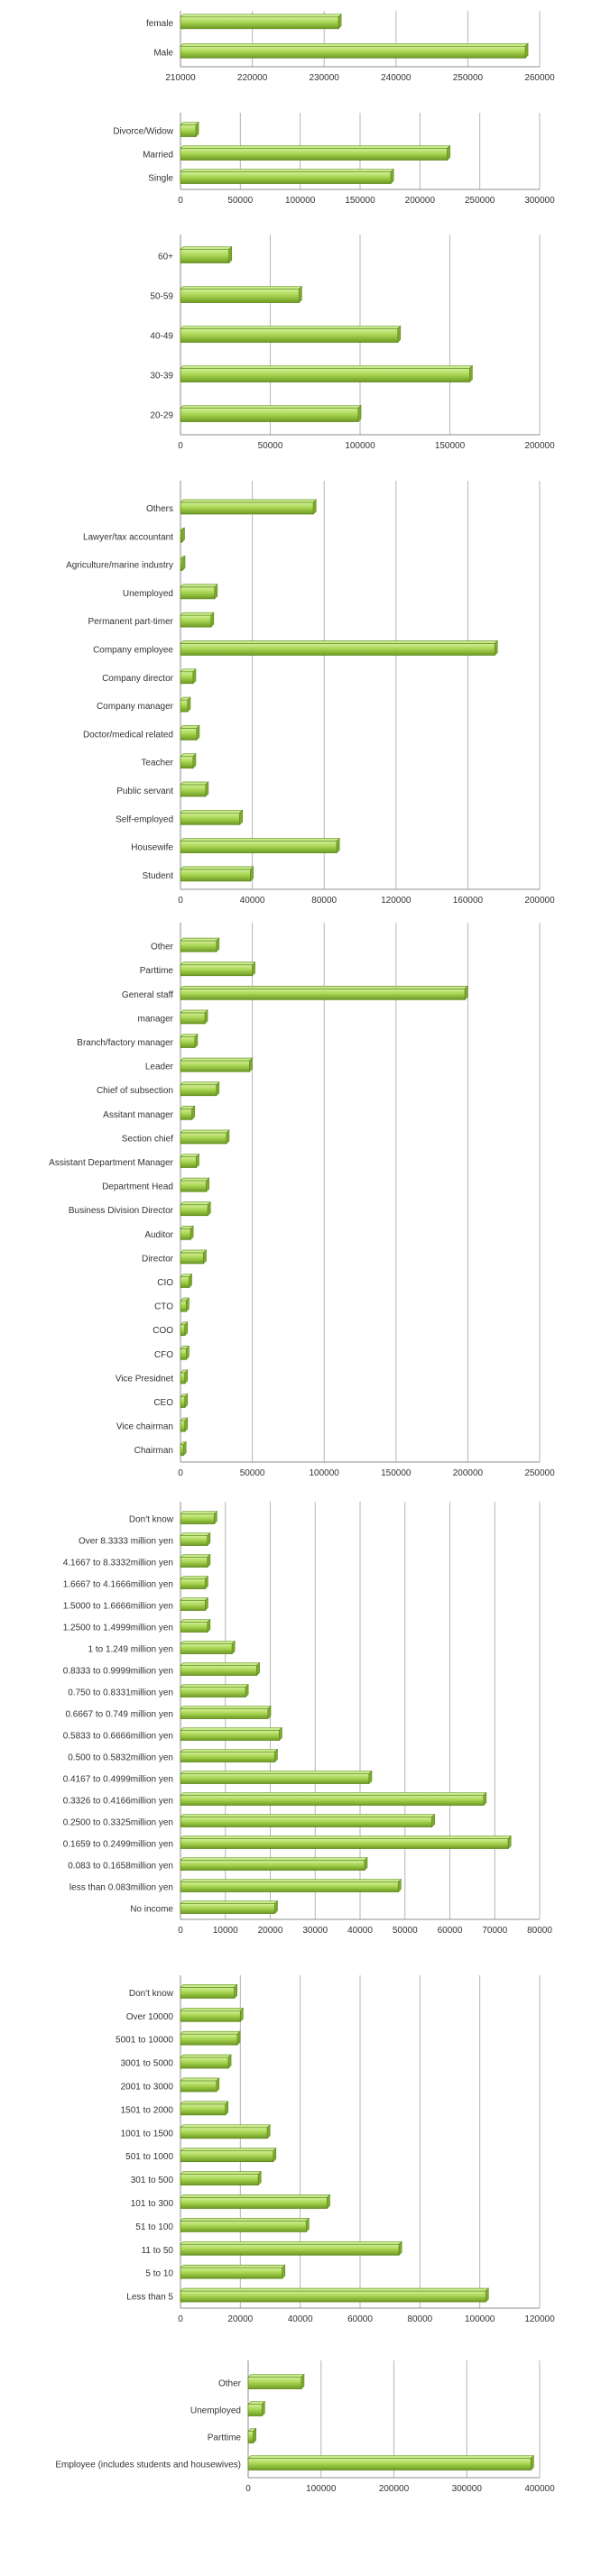 This screenshot has width=592, height=2576. I want to click on x-tick-label: 10000, so click(225, 1931).